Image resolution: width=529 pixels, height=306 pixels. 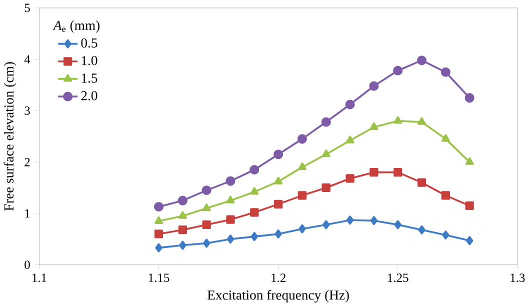 What do you see at coordinates (27, 213) in the screenshot?
I see `y-tick-label: 1` at bounding box center [27, 213].